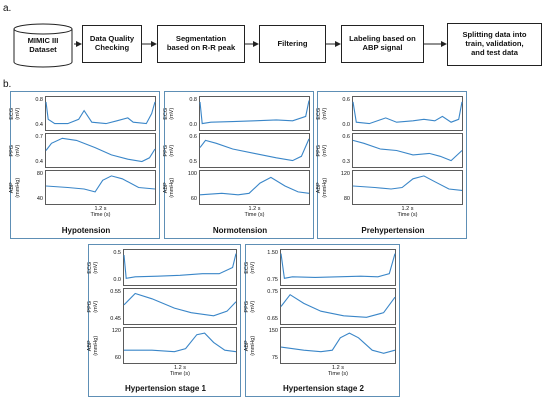 The height and width of the screenshot is (405, 550). Describe the element at coordinates (39, 162) in the screenshot. I see `ppg-tick-label: 0.4` at that location.